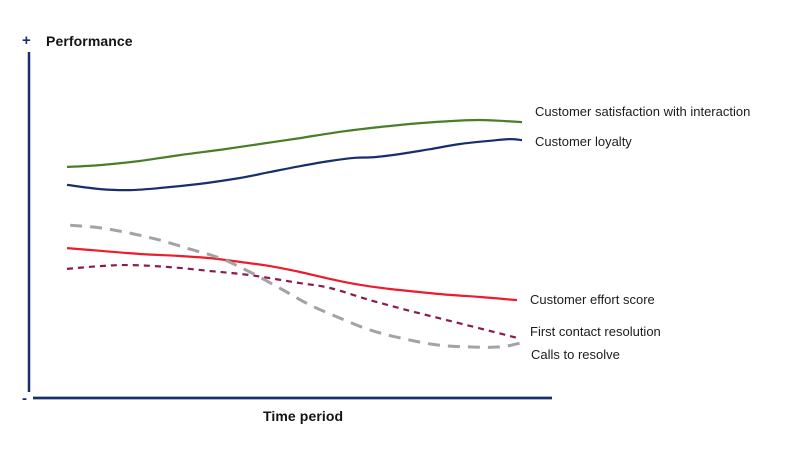  Describe the element at coordinates (24, 398) in the screenshot. I see `y-axis-minus-icon: -` at that location.